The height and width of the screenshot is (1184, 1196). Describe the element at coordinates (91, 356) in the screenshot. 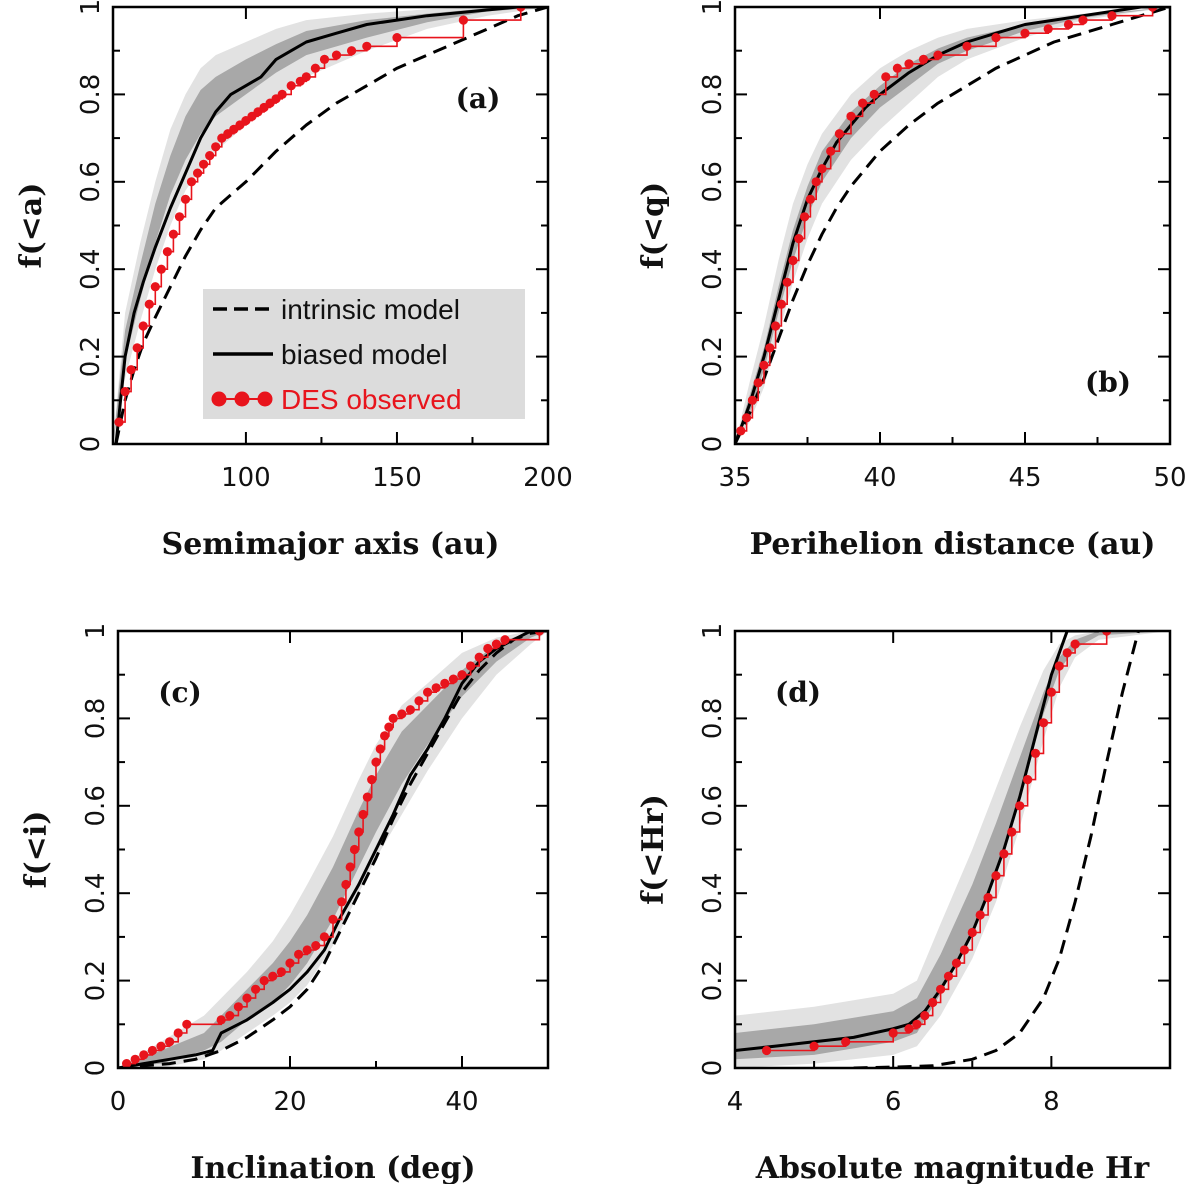

I see `y-tick-label: 0.2` at that location.